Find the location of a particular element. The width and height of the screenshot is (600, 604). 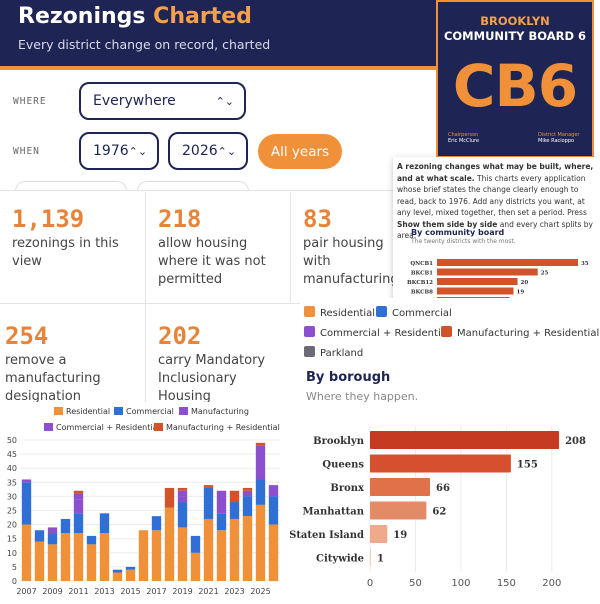

cb-category-label: BKCB1 is located at coordinates (422, 274).